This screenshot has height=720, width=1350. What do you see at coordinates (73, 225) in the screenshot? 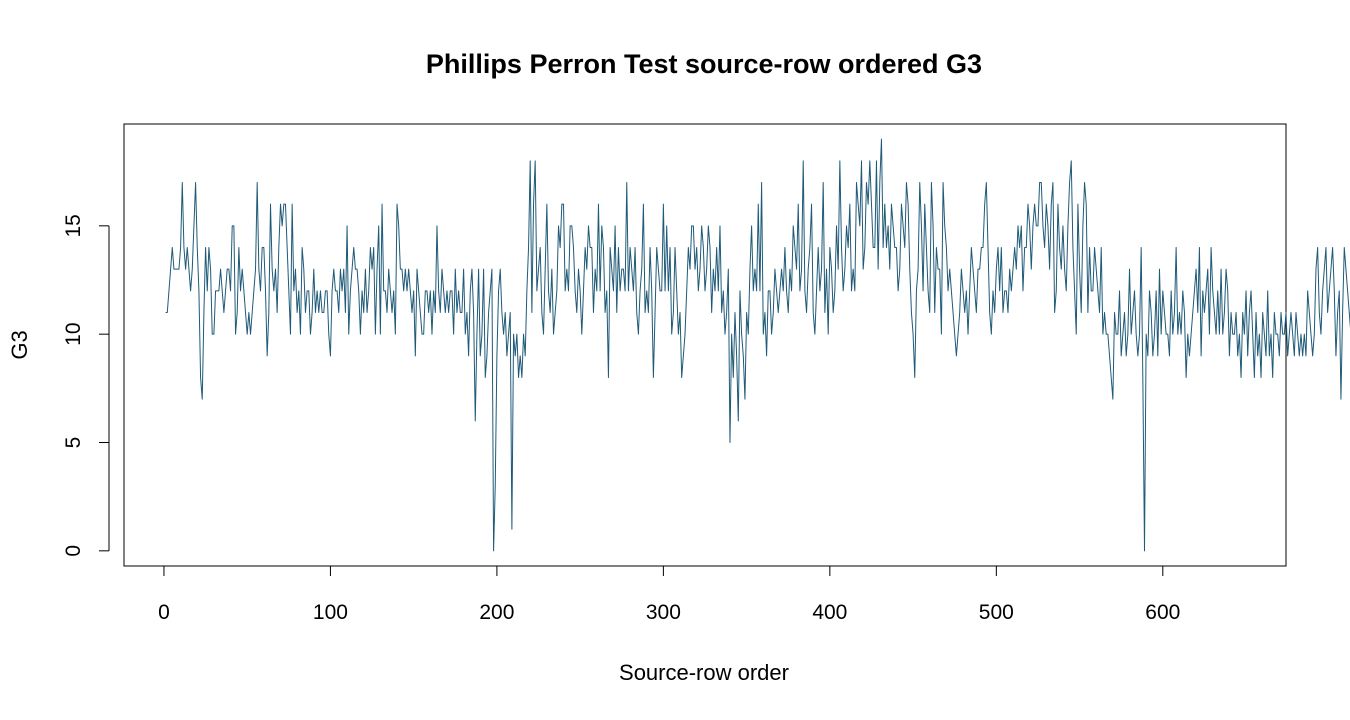
I see `y-tick-label: 15` at bounding box center [73, 225].